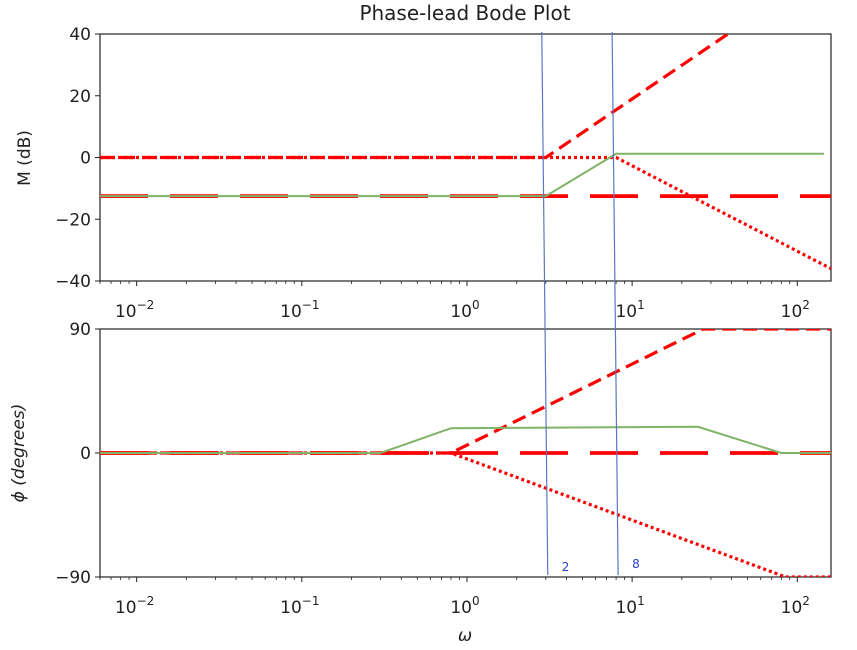 This screenshot has width=857, height=650. I want to click on y-tick-label: −20, so click(73, 220).